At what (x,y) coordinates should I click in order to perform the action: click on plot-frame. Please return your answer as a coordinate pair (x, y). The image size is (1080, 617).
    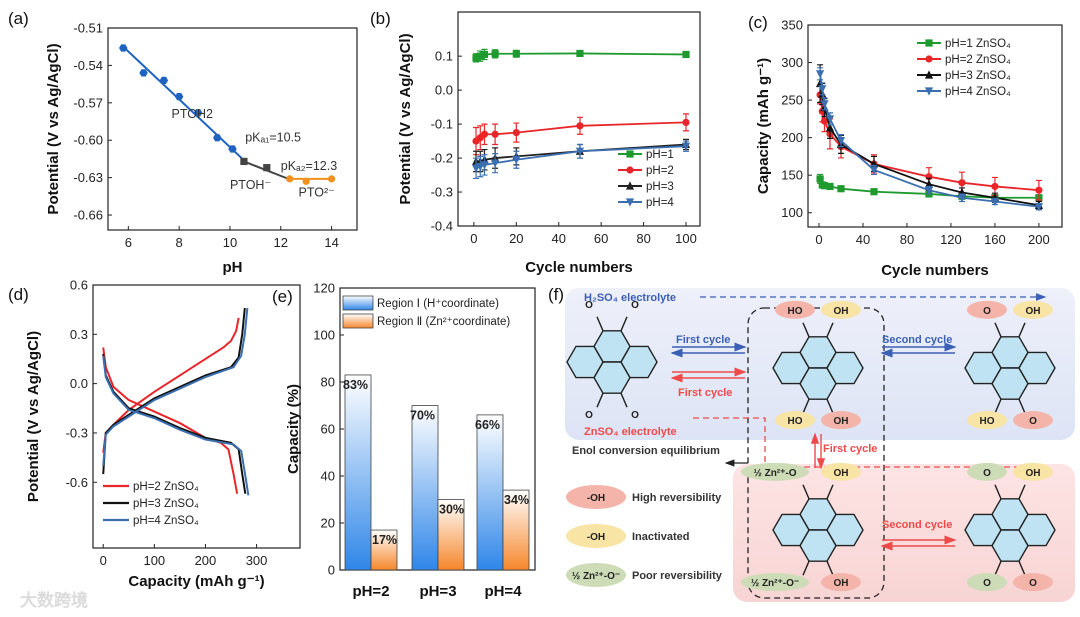
    Looking at the image, I should click on (579, 119).